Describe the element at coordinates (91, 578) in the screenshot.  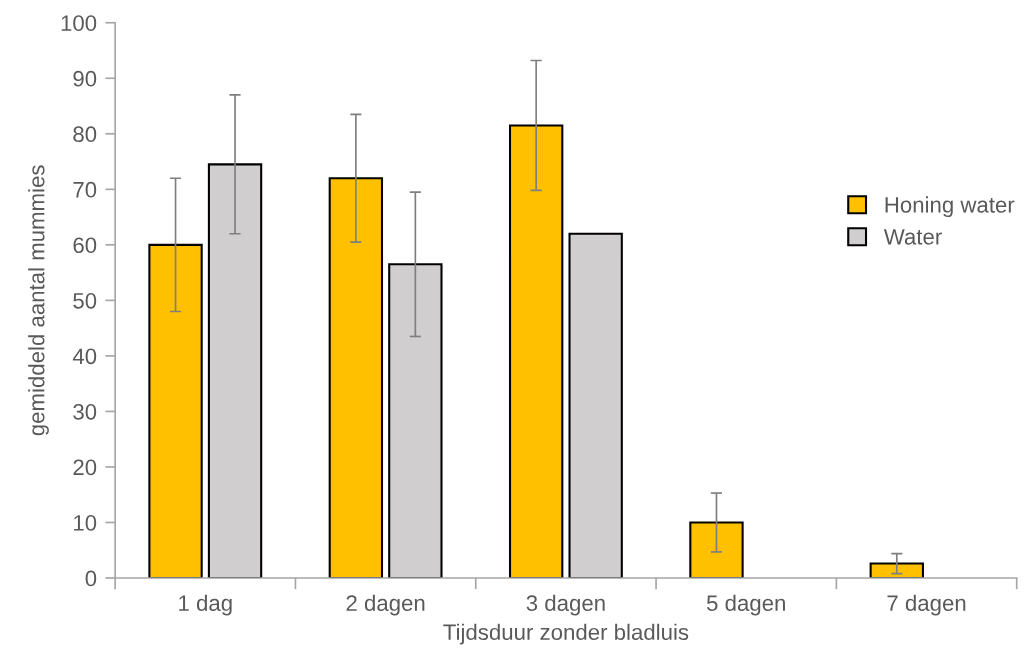
I see `y-tick-label: 0` at that location.